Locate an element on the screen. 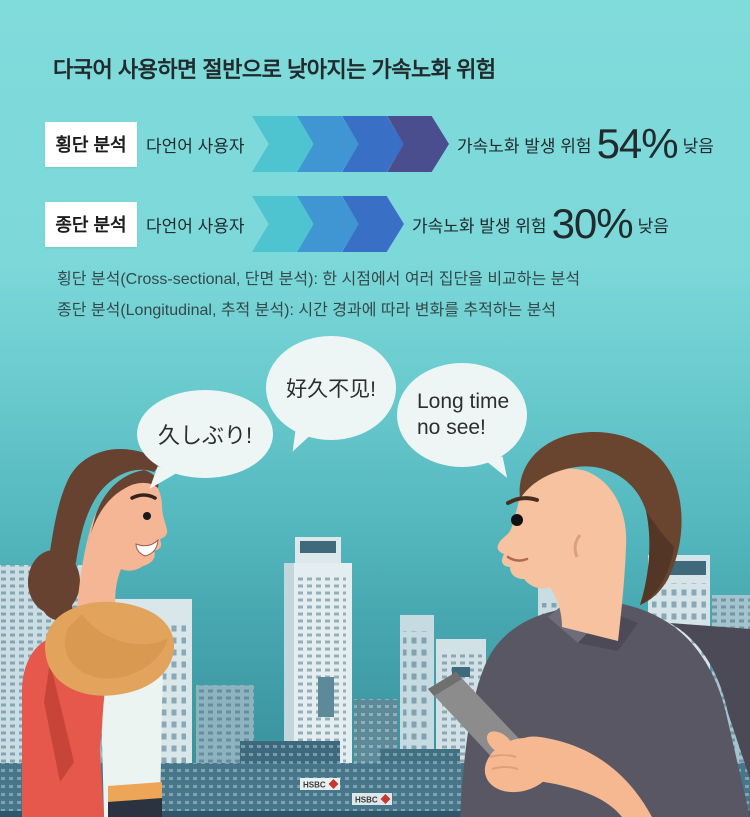 This screenshot has height=817, width=750. man-hair is located at coordinates (600, 518).